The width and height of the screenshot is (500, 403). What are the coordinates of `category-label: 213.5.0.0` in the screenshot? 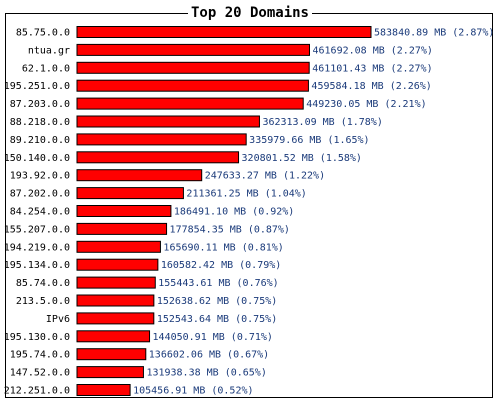 It's located at (43, 301).